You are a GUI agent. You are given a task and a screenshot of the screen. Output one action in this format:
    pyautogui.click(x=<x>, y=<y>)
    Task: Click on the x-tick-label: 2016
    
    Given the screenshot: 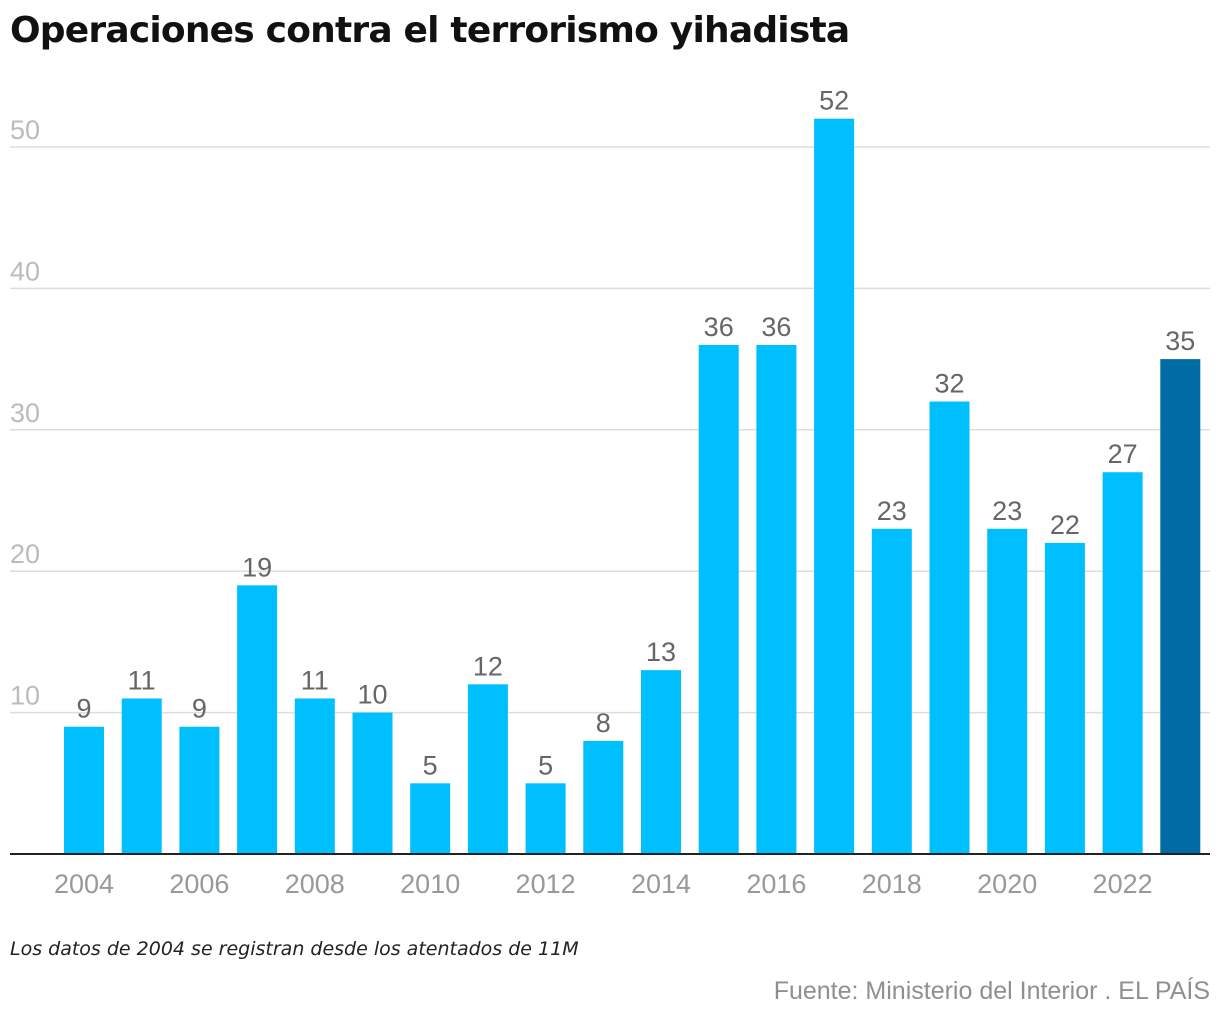 What is the action you would take?
    pyautogui.click(x=776, y=884)
    